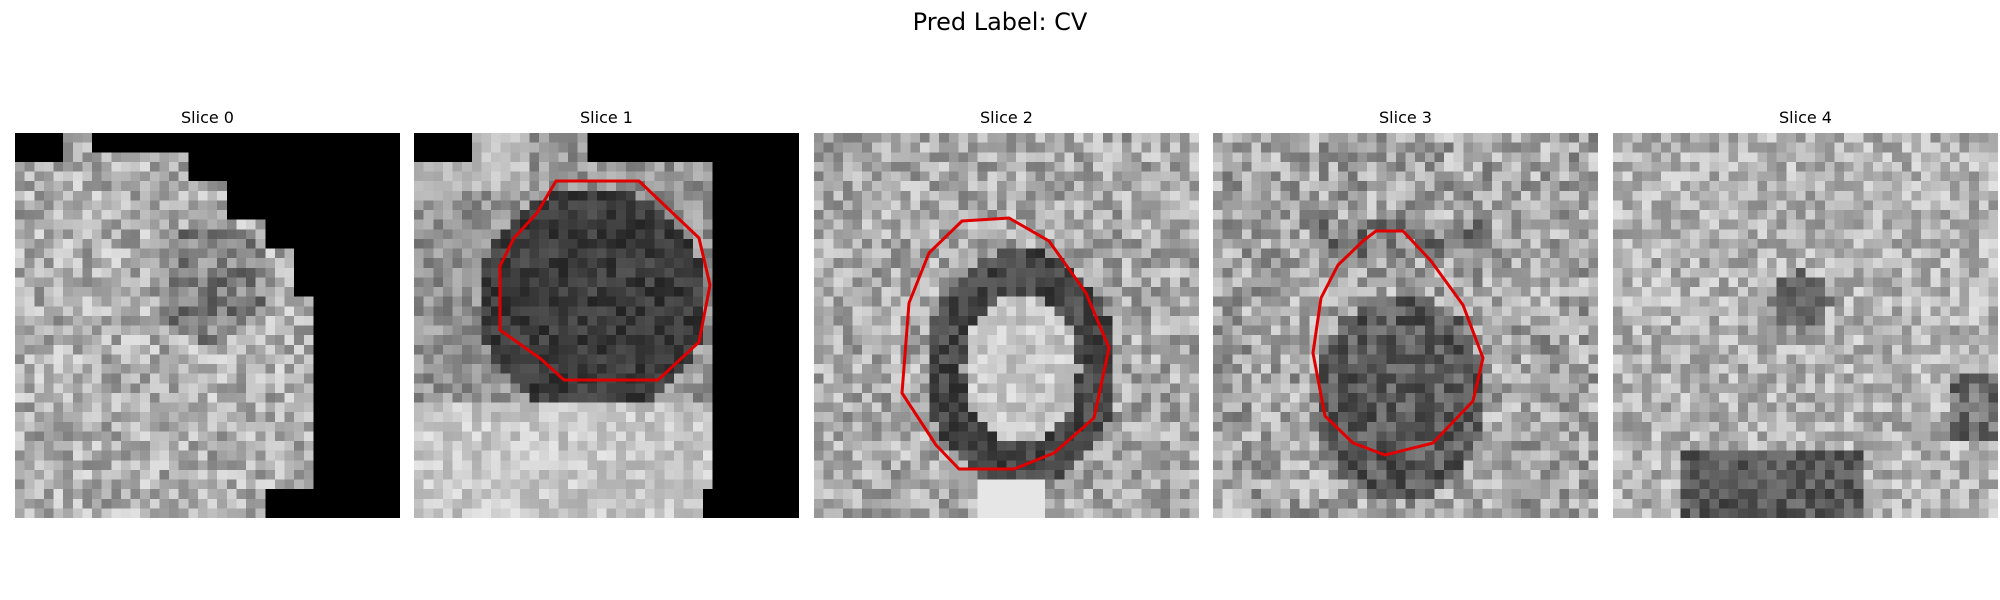 The width and height of the screenshot is (2000, 600). I want to click on slice-title-4: Slice 4, so click(1805, 117).